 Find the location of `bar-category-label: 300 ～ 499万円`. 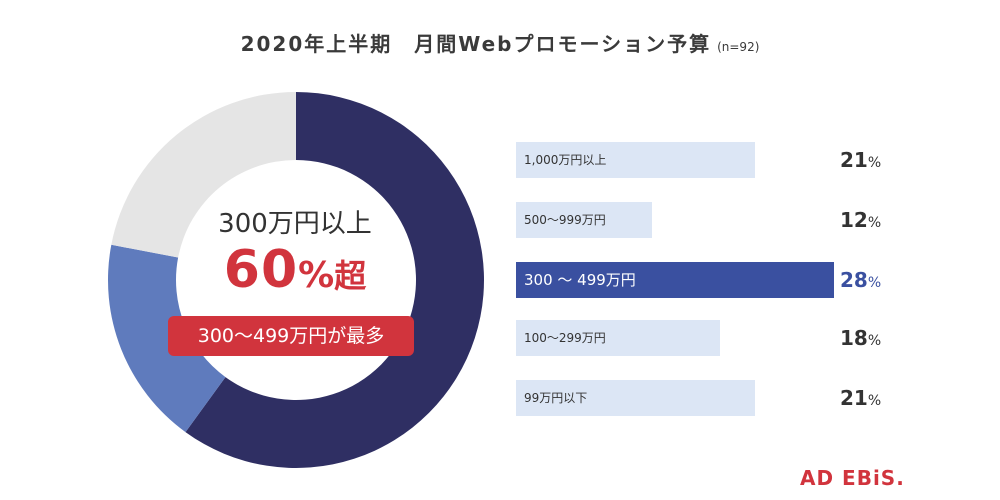

bar-category-label: 300 ～ 499万円 is located at coordinates (580, 280).